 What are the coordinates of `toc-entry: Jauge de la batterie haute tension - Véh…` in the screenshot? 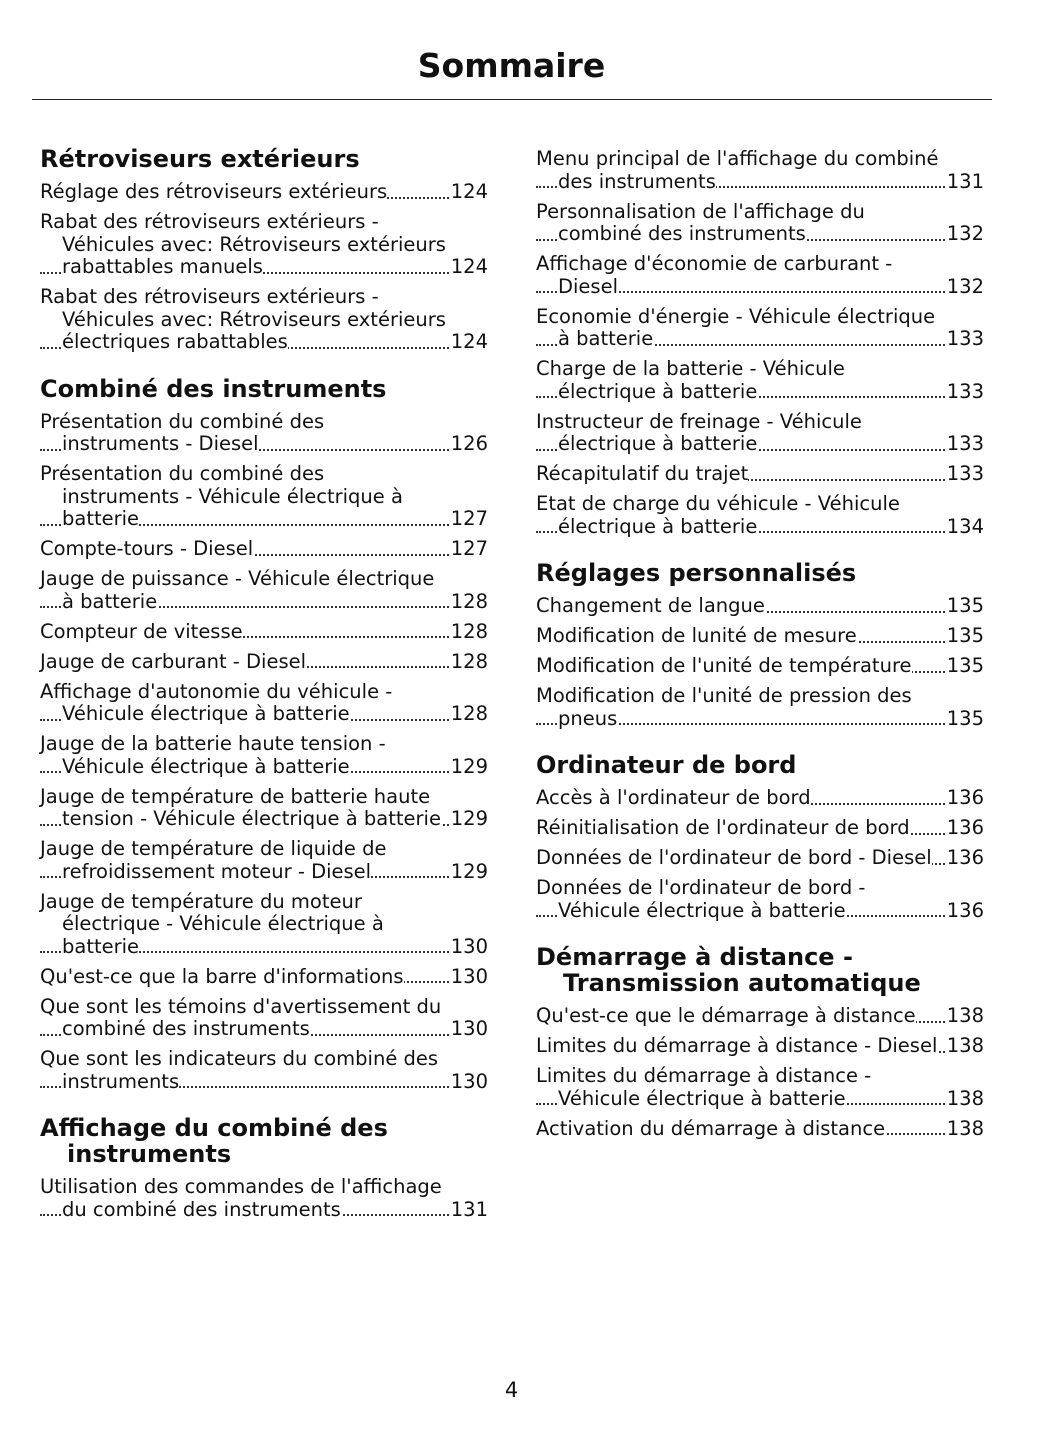 It's located at (264, 755).